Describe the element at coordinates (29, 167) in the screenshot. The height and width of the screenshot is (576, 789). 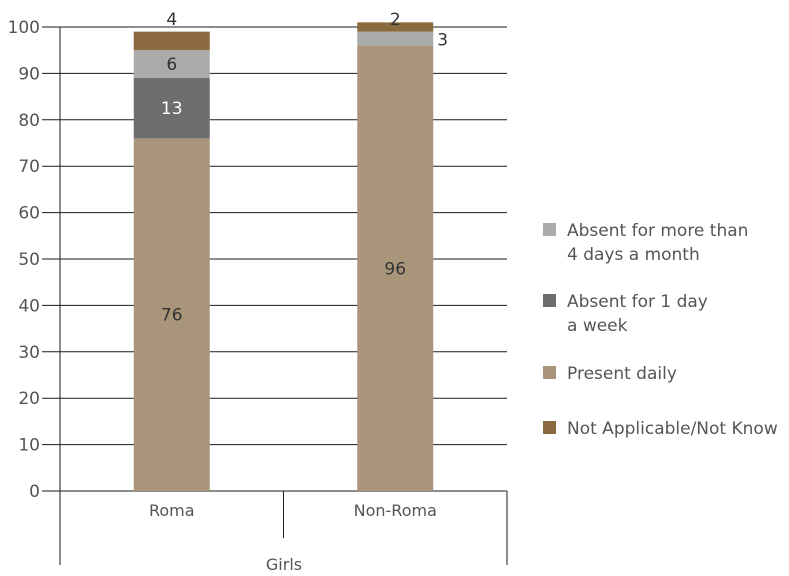
I see `y-tick-label: 70` at that location.